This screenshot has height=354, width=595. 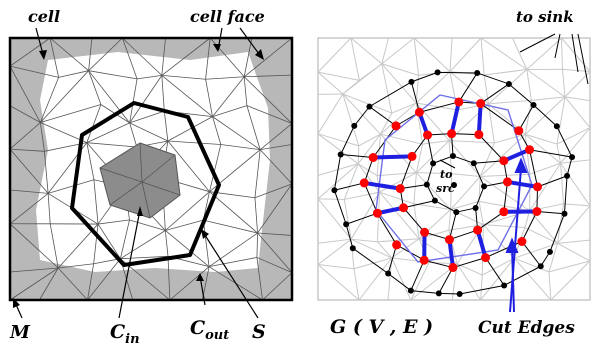 I want to click on c-out-label: Cout, so click(x=209, y=330).